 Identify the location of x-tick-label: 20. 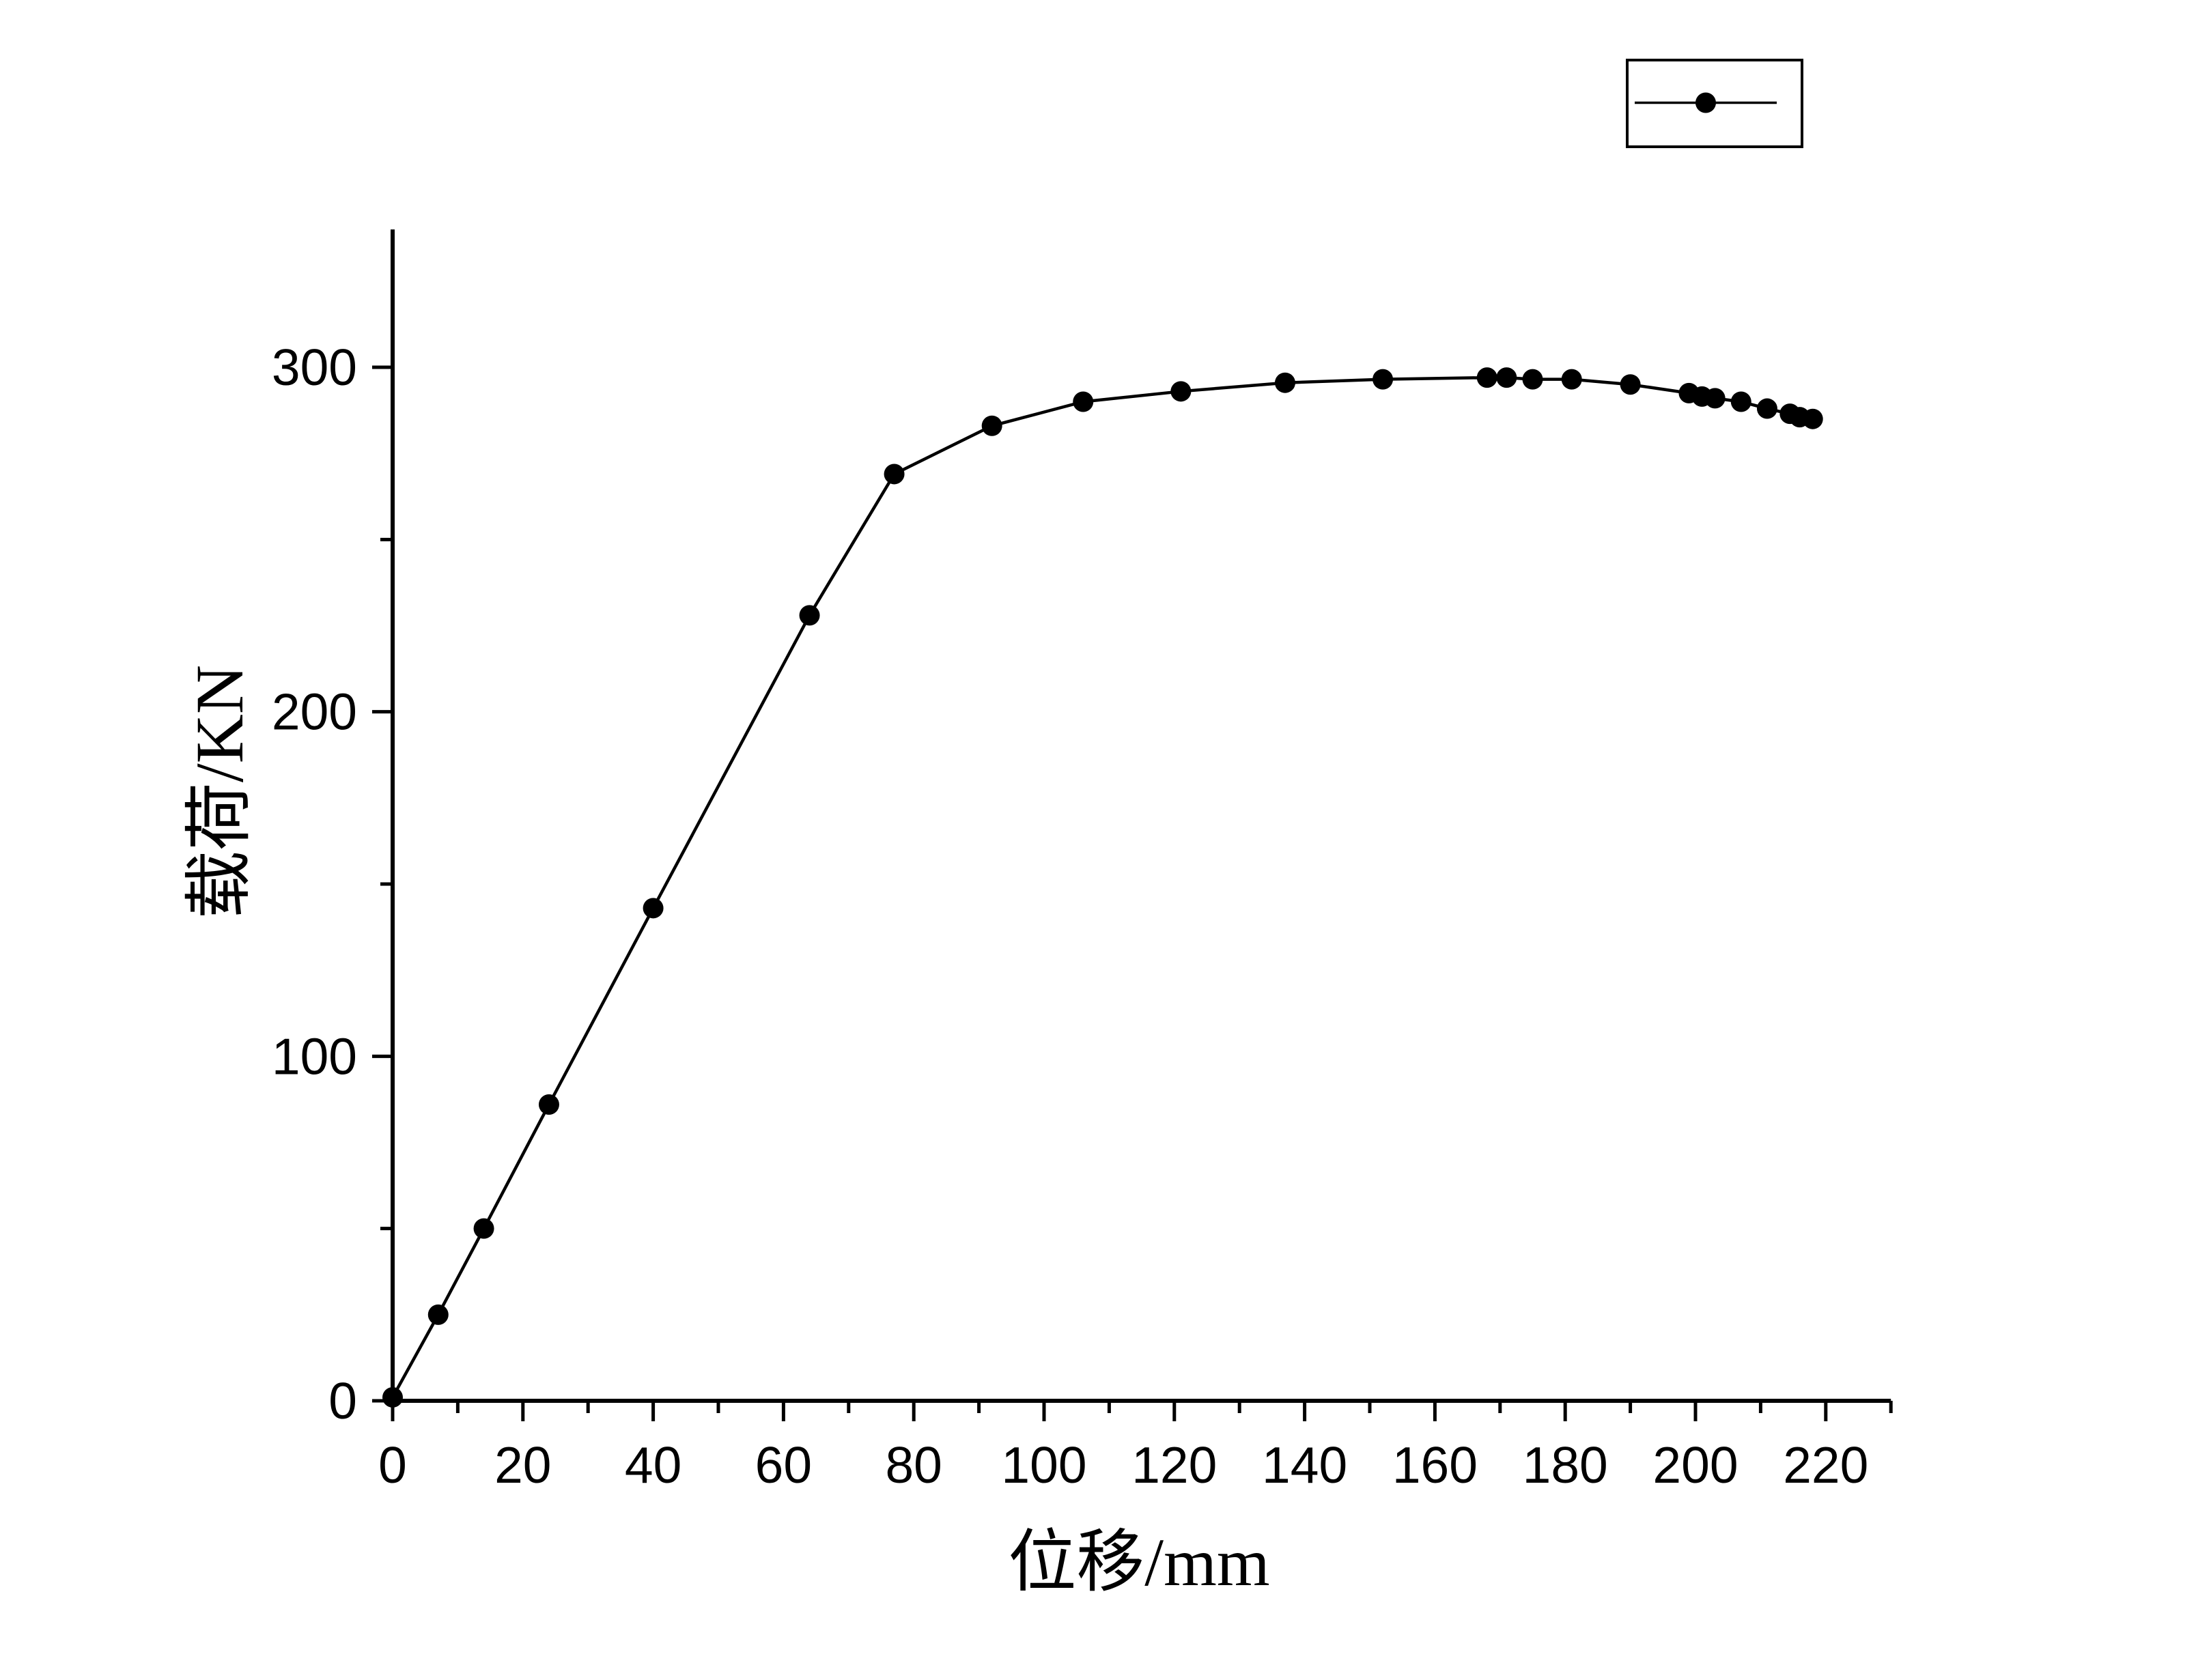
(522, 1465).